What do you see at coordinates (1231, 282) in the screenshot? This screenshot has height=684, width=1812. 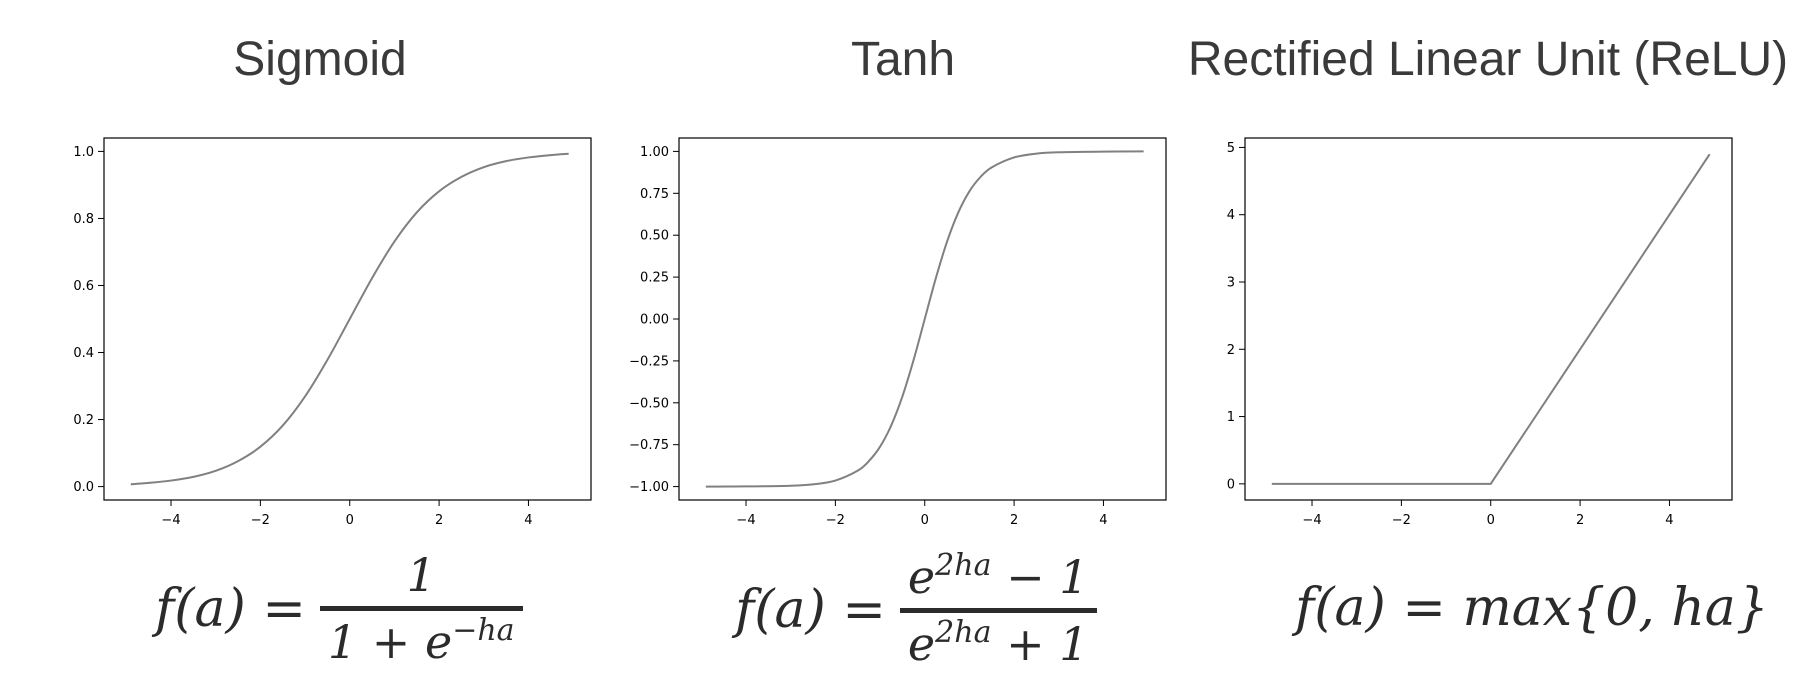 I see `relu-y-tick-label: 3` at bounding box center [1231, 282].